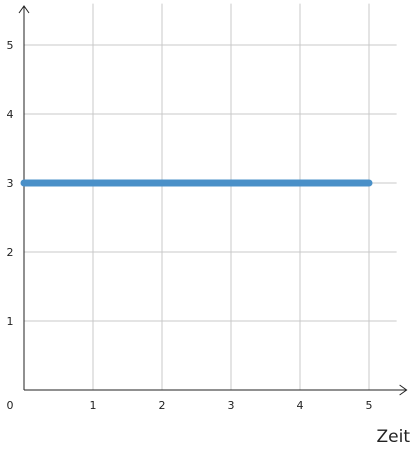 The image size is (414, 454). I want to click on x-tick-label-4: 4, so click(300, 405).